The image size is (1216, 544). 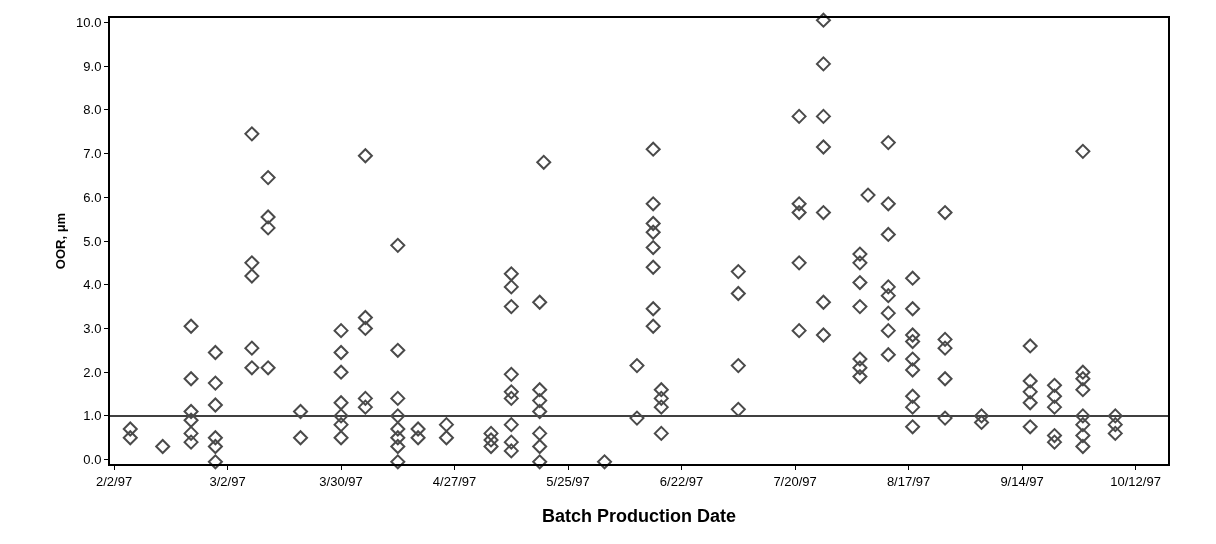 I want to click on x-tick-label: 10/12/97, so click(x=1135, y=481).